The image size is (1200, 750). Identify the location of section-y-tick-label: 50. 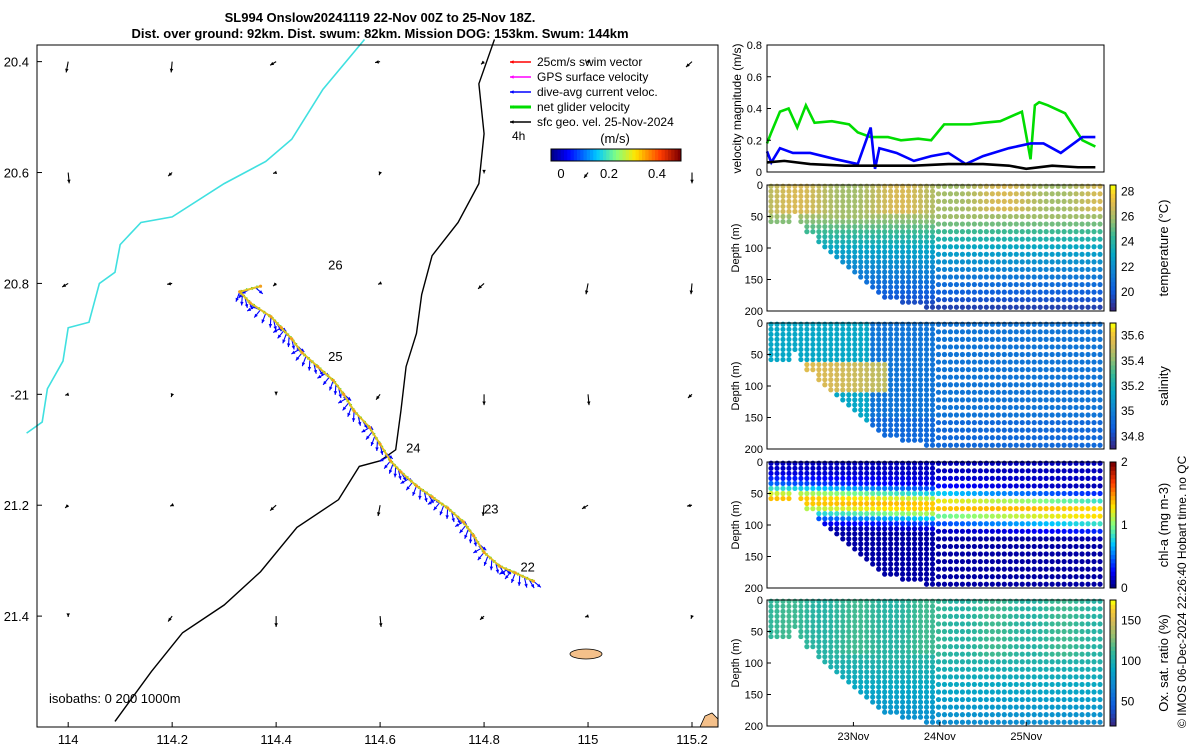
(757, 218).